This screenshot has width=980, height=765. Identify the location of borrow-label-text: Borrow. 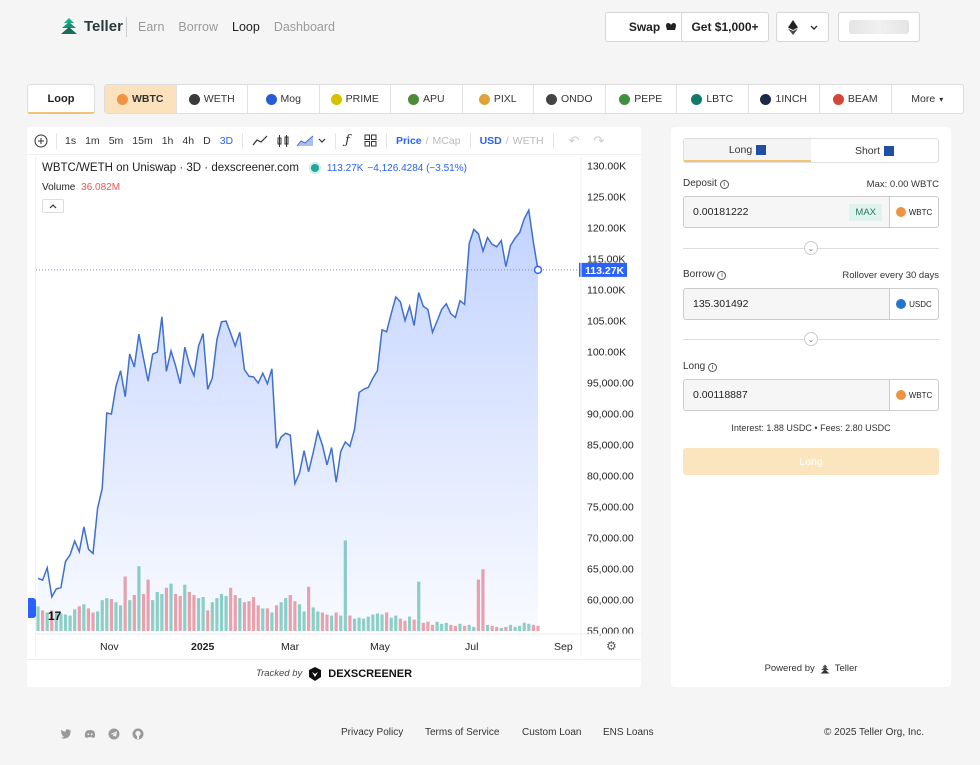
(699, 274).